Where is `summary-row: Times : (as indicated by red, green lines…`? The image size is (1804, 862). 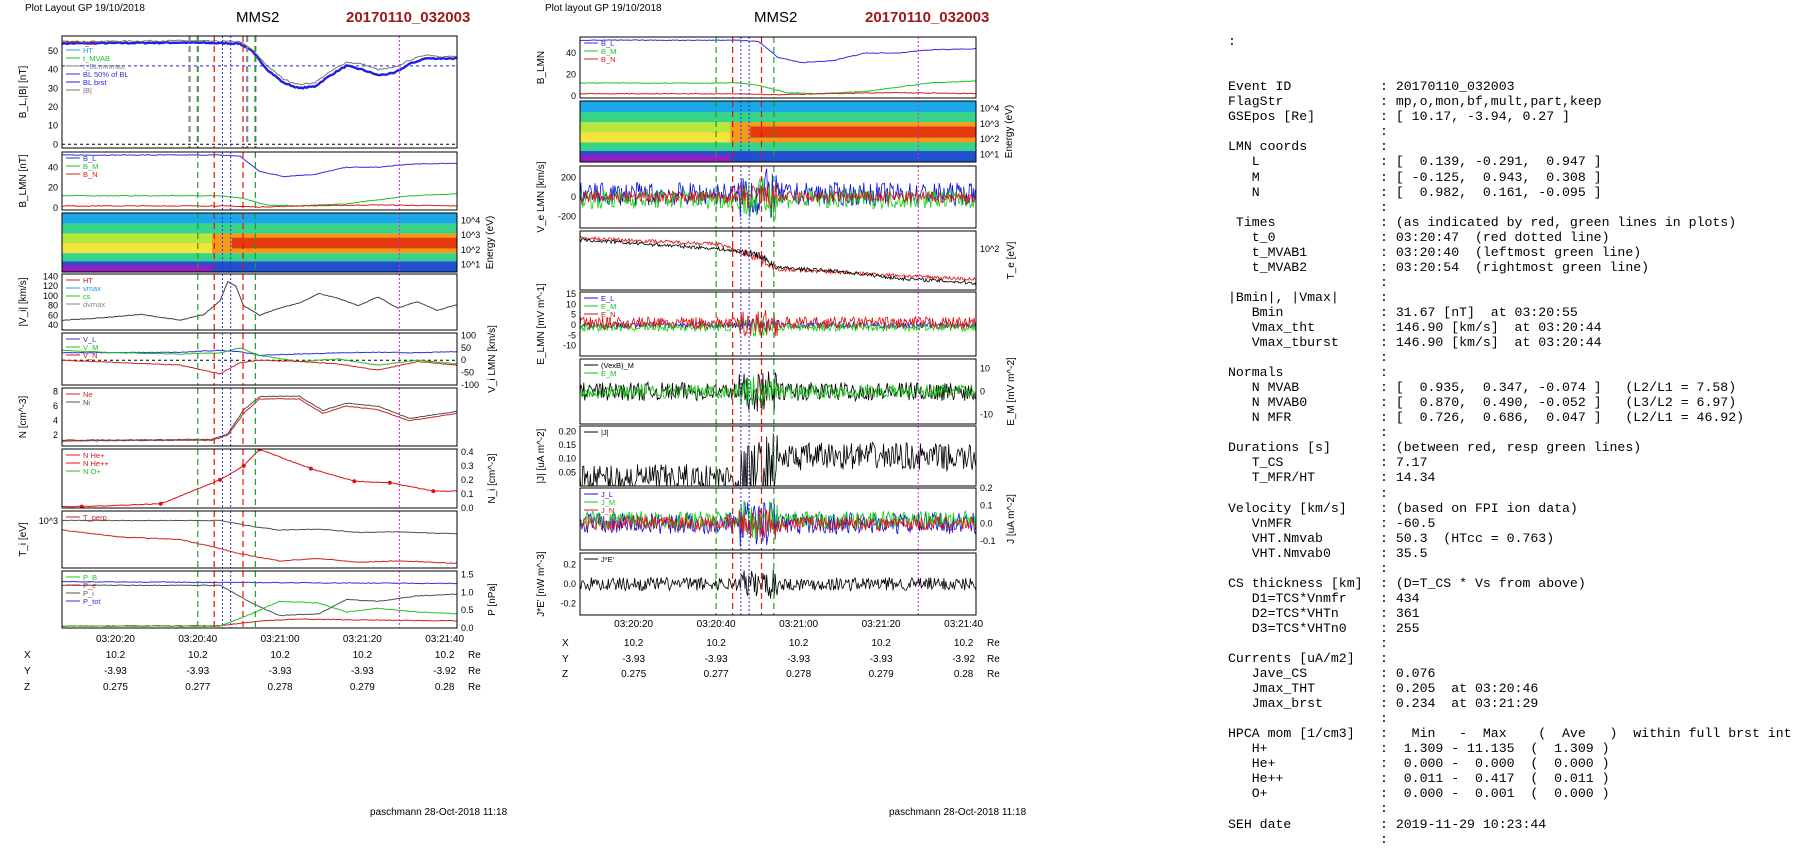
summary-row: Times : (as indicated by red, green lines… is located at coordinates (1513, 222).